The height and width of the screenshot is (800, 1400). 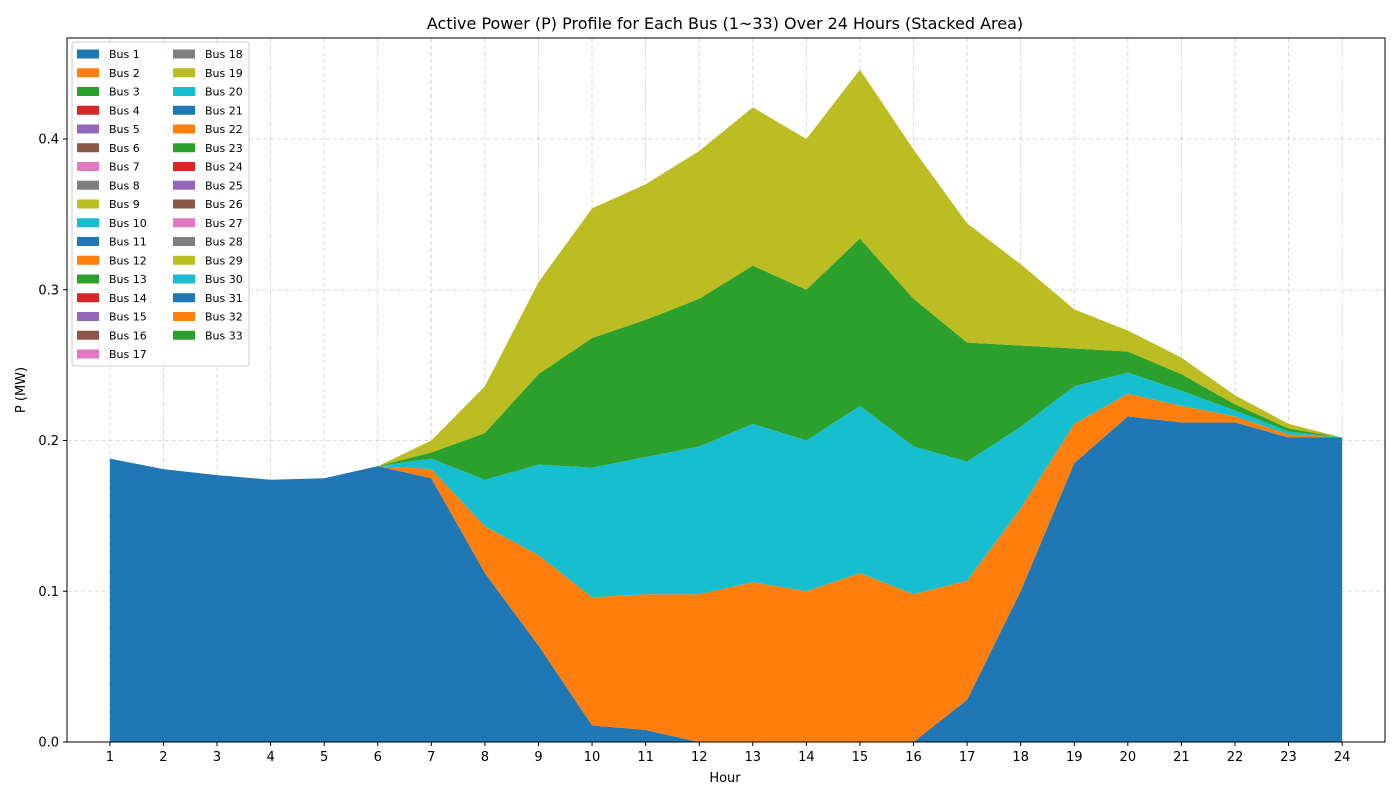 I want to click on x-tick-label: 24, so click(x=1342, y=757).